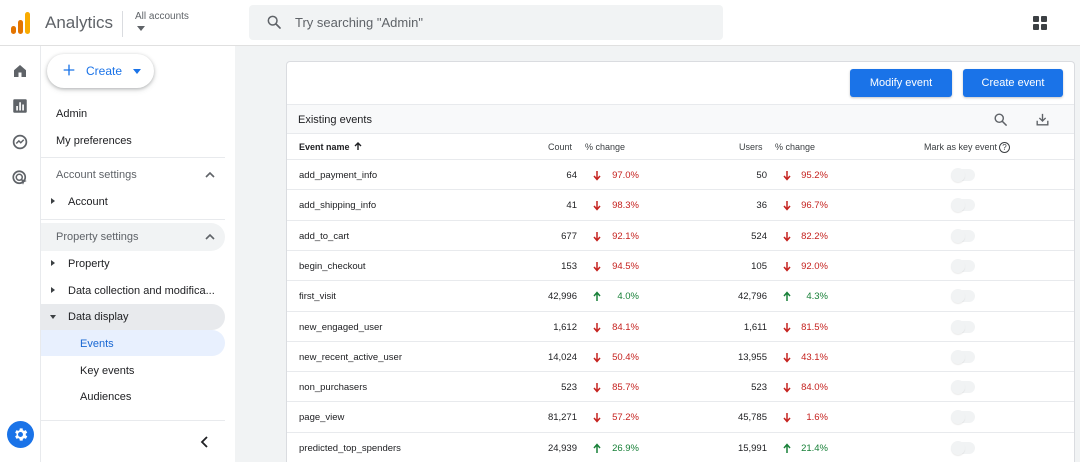 Image resolution: width=1080 pixels, height=462 pixels. I want to click on account-selector-label: All accounts, so click(162, 16).